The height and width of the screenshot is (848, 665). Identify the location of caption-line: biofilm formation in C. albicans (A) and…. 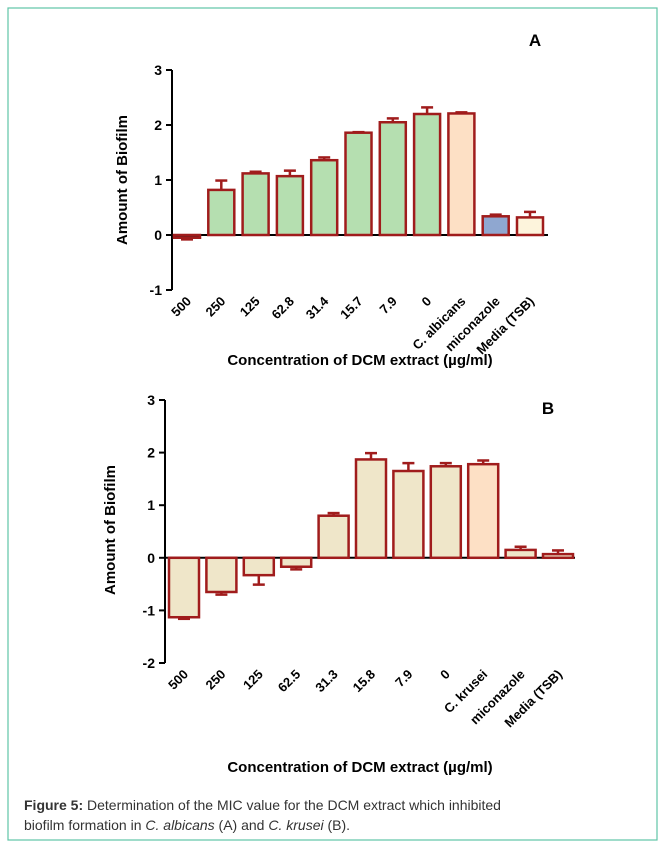
(187, 825).